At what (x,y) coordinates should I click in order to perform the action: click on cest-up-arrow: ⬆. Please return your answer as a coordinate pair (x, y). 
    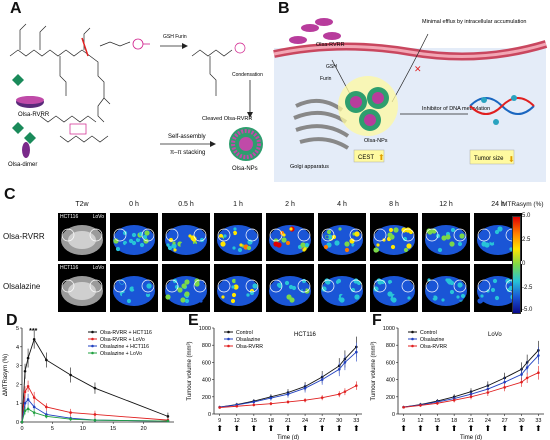
    Looking at the image, I should click on (381, 157).